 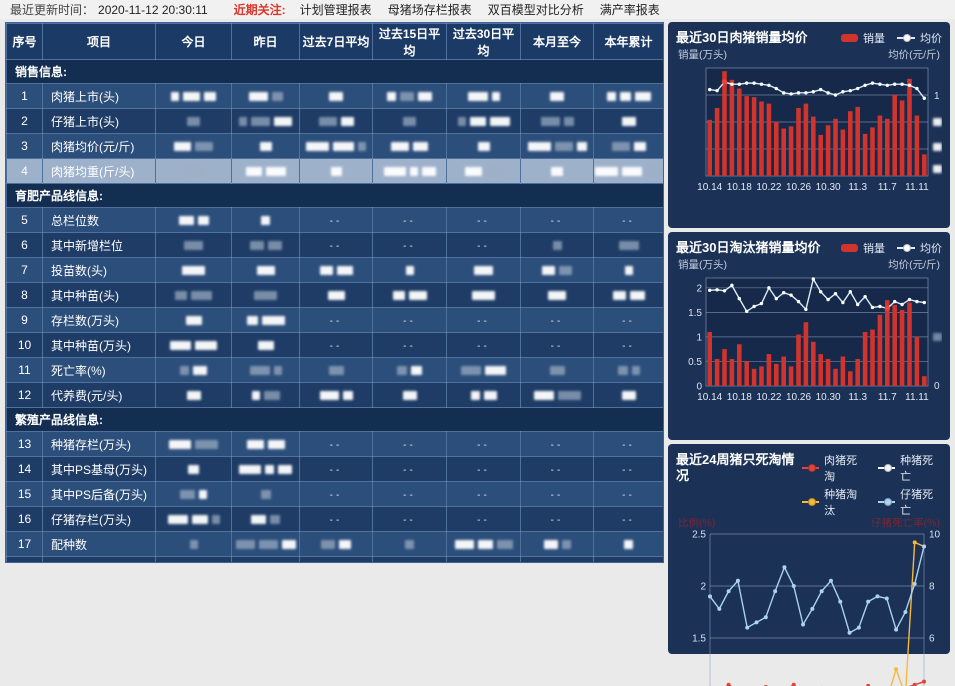 I want to click on row-index-cell: 15, so click(x=25, y=494).